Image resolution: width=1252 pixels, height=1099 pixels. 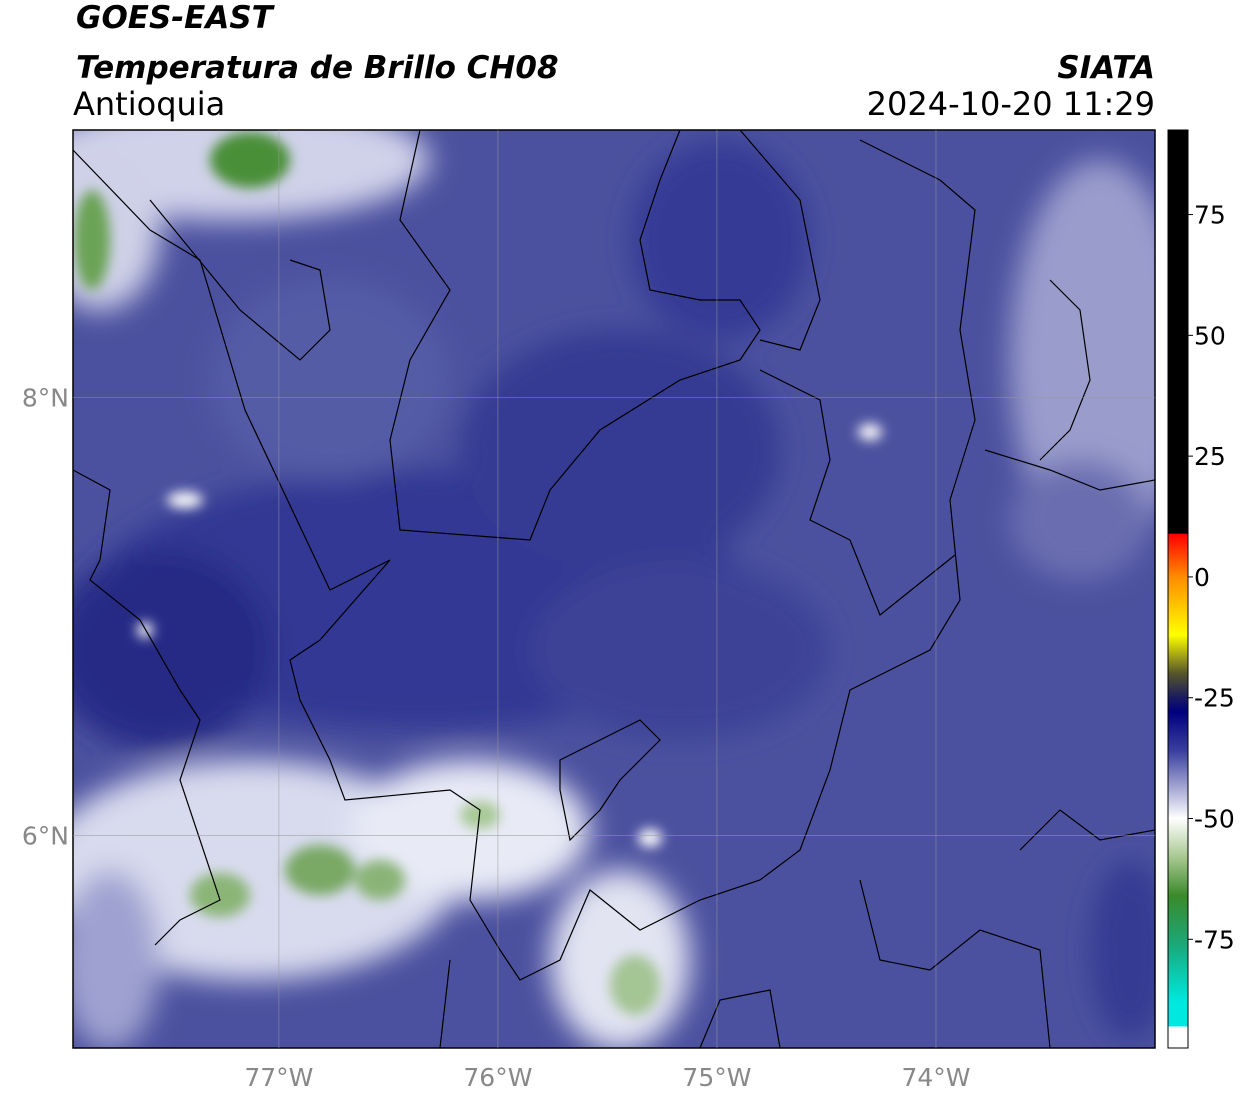 I want to click on colorbar-tick-label: 0, so click(x=1202, y=577).